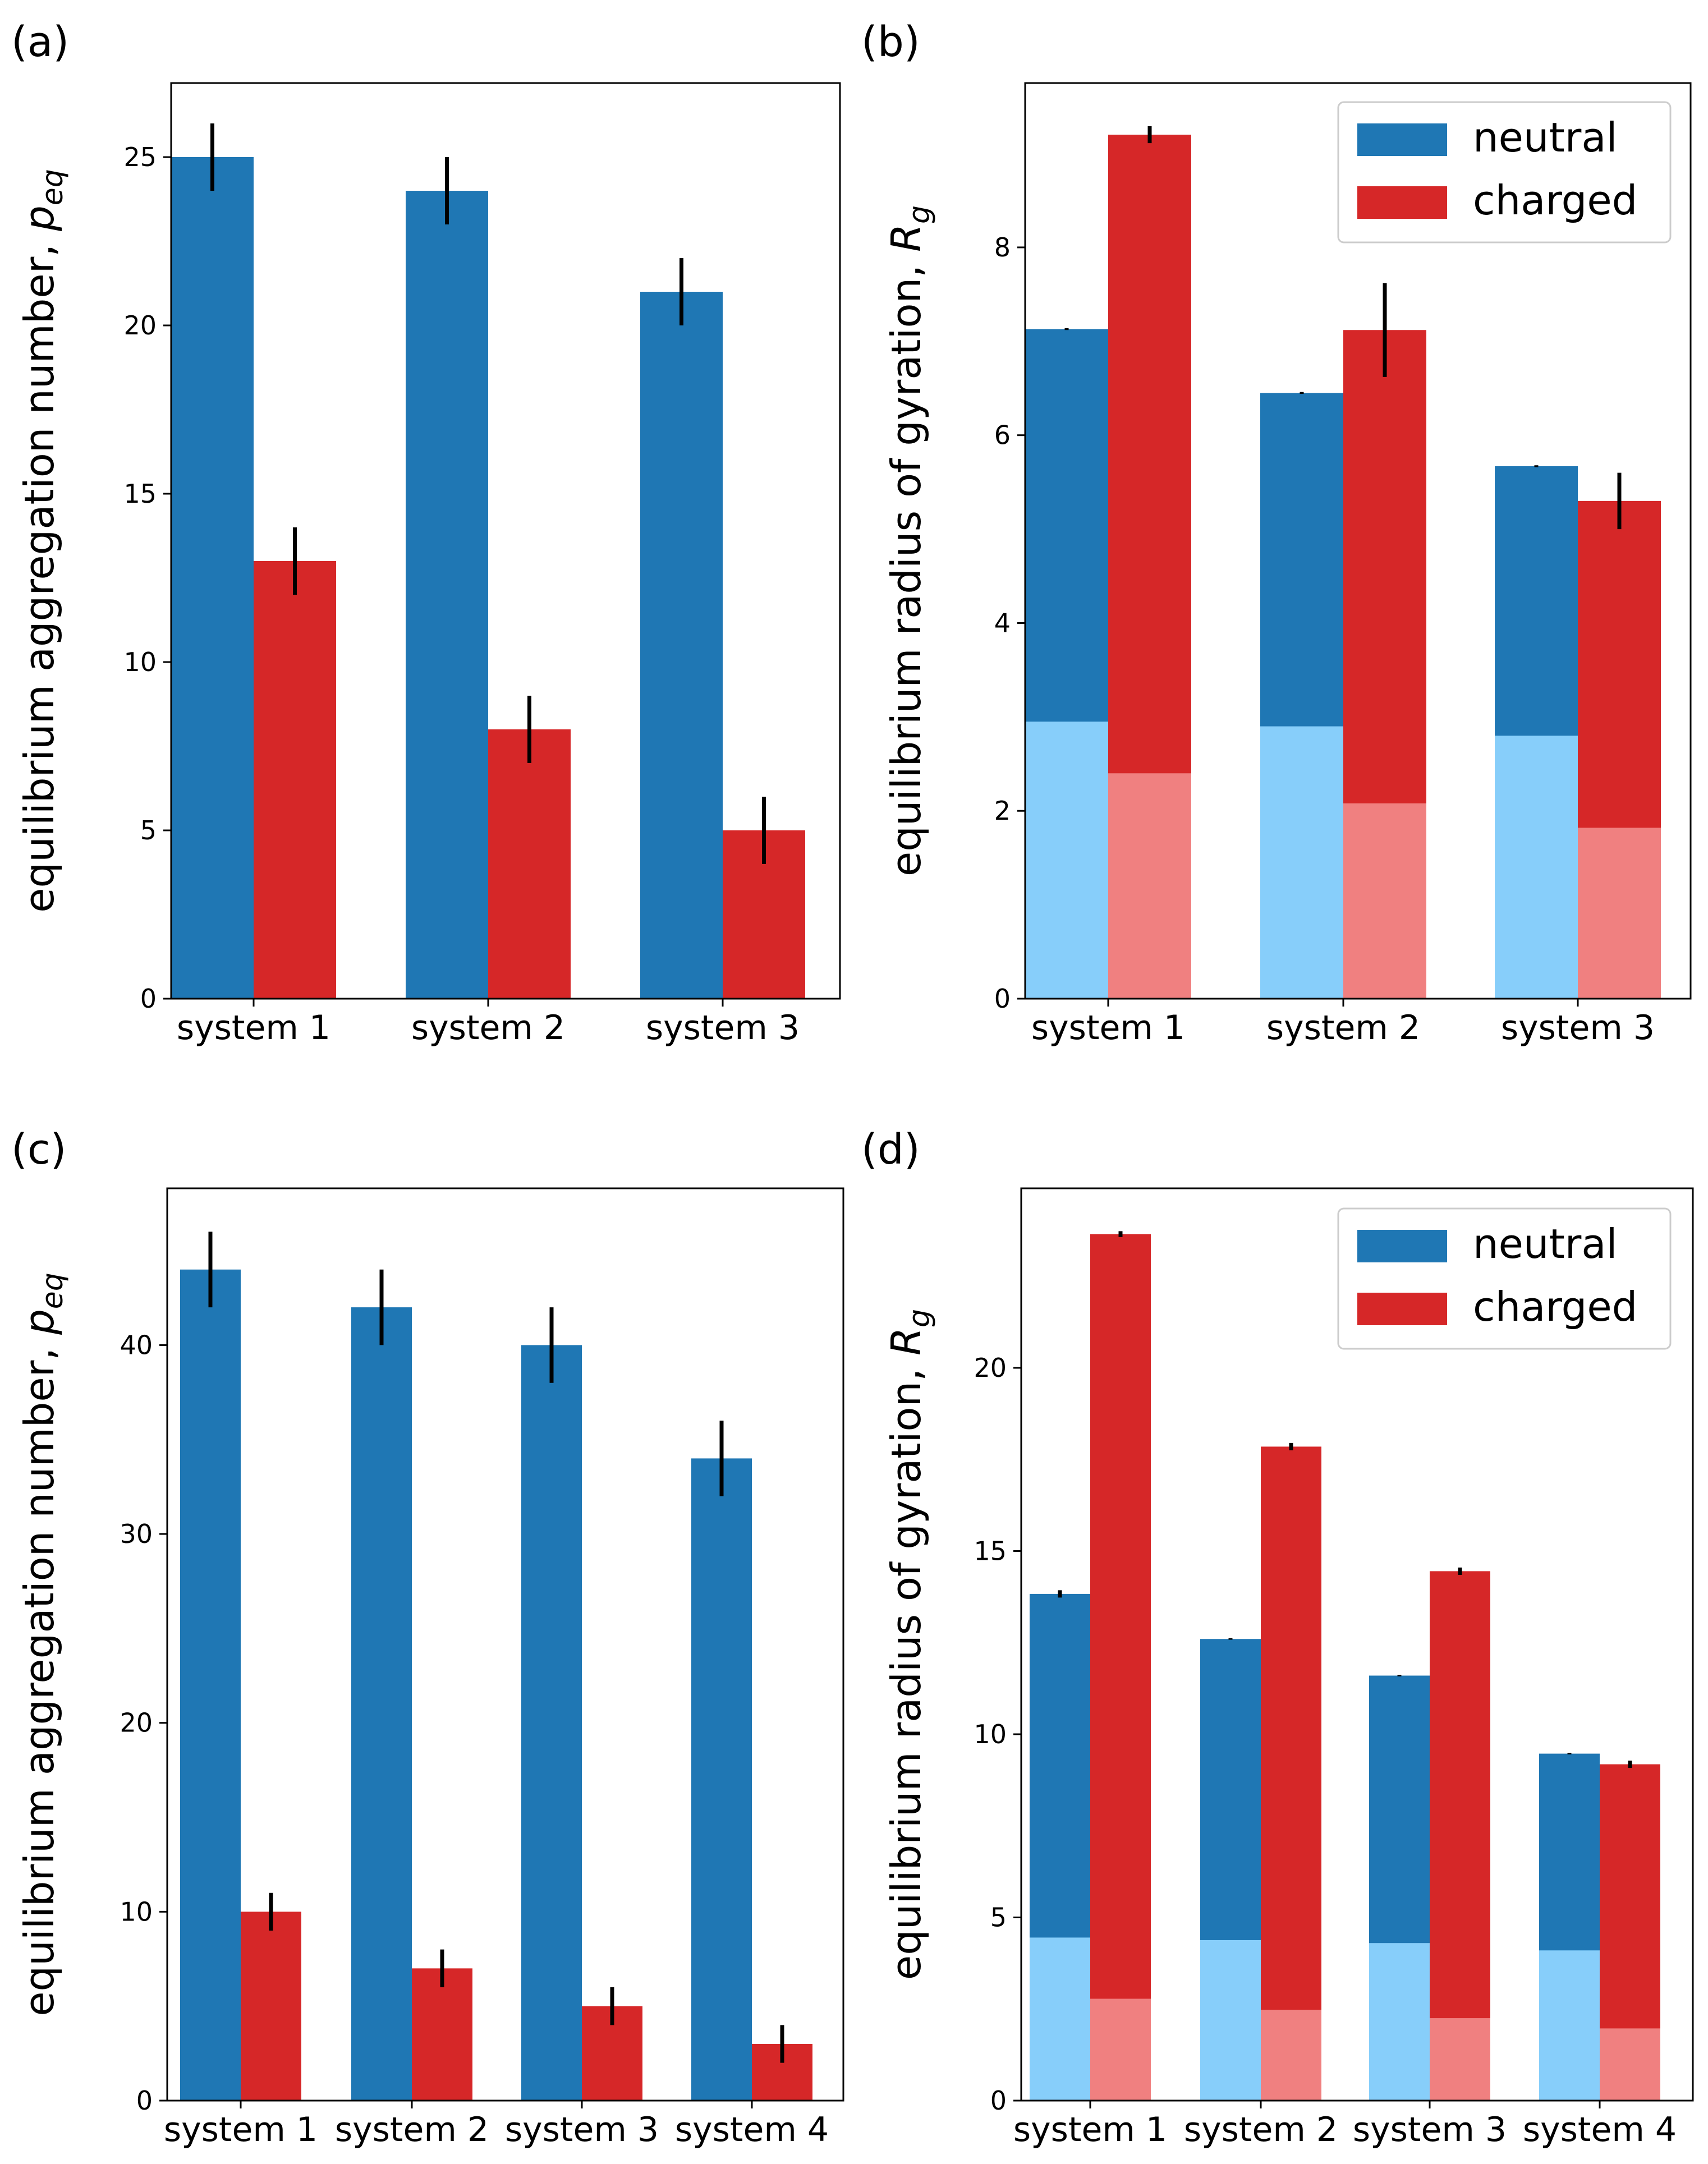 The image size is (1708, 2164). Describe the element at coordinates (1003, 247) in the screenshot. I see `y-tick-label: 8` at that location.